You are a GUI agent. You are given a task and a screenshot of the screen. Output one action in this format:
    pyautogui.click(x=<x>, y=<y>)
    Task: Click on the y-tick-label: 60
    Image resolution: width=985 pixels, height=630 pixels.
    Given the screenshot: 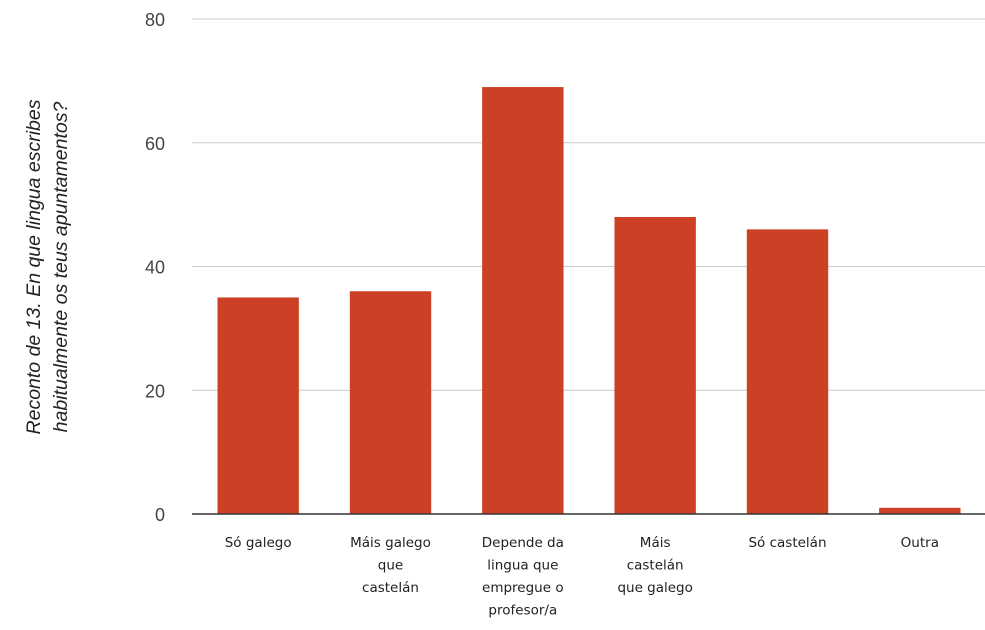 What is the action you would take?
    pyautogui.click(x=155, y=144)
    